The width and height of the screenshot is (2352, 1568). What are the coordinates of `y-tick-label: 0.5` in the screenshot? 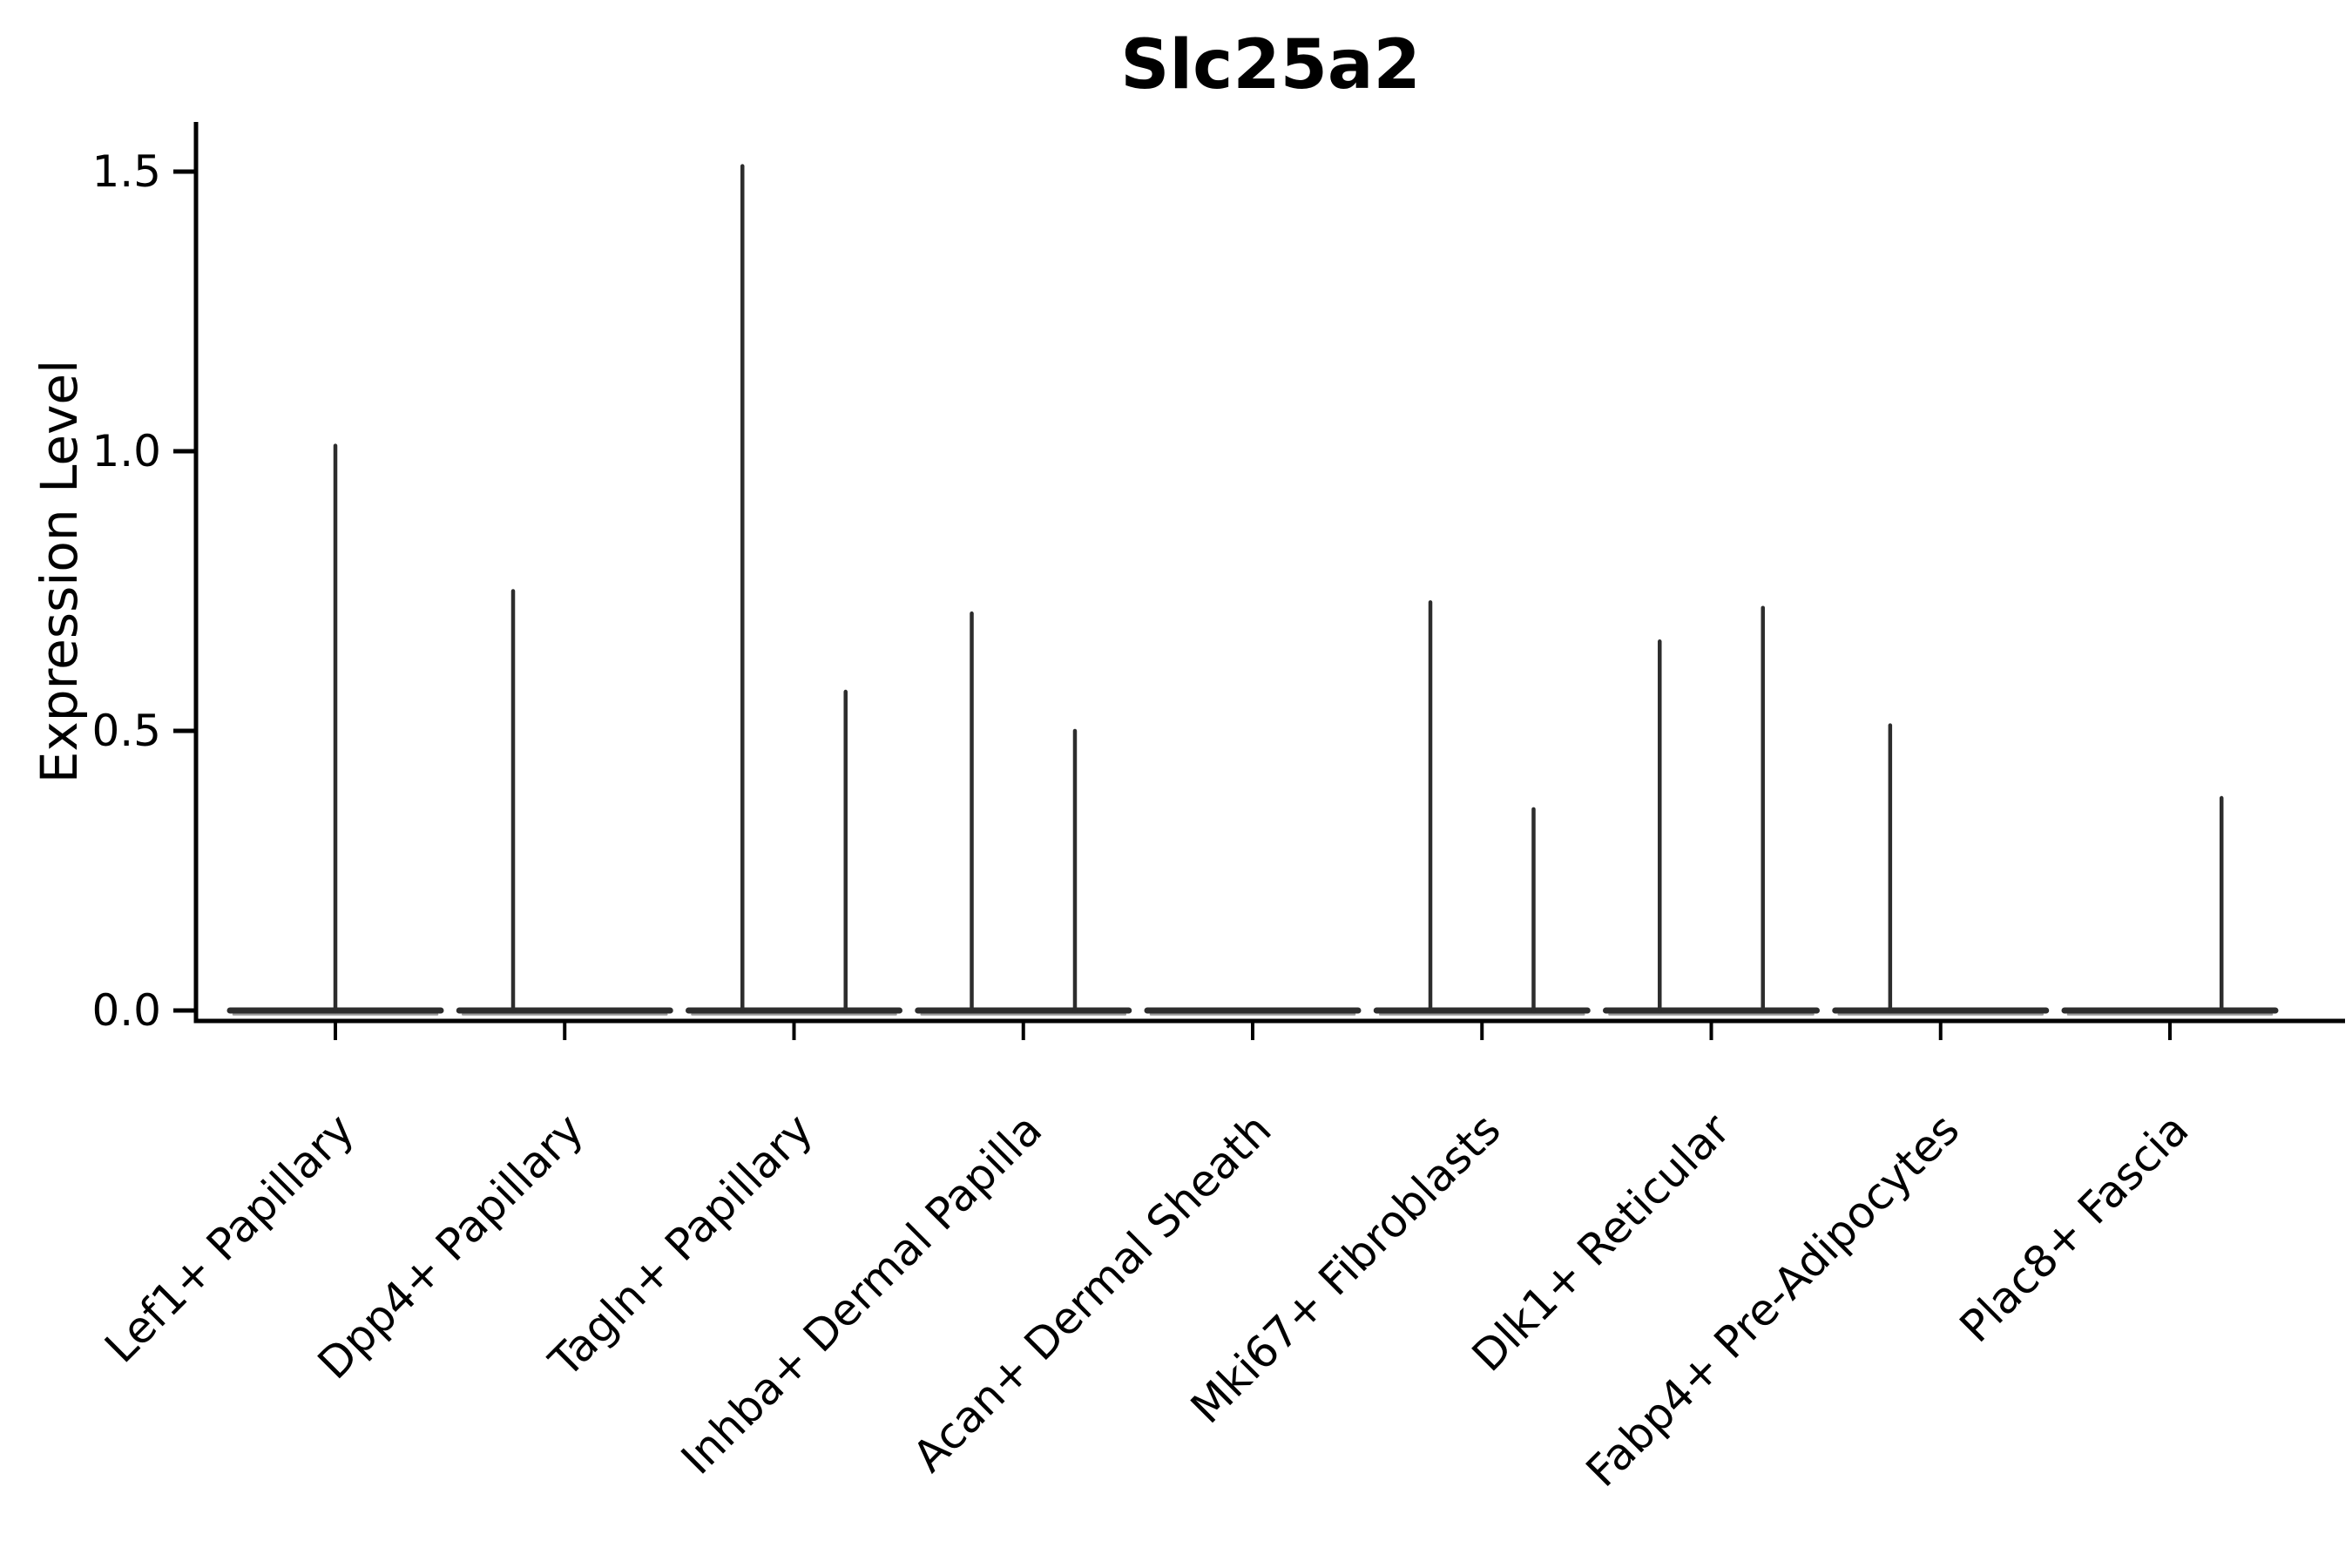 It's located at (126, 731).